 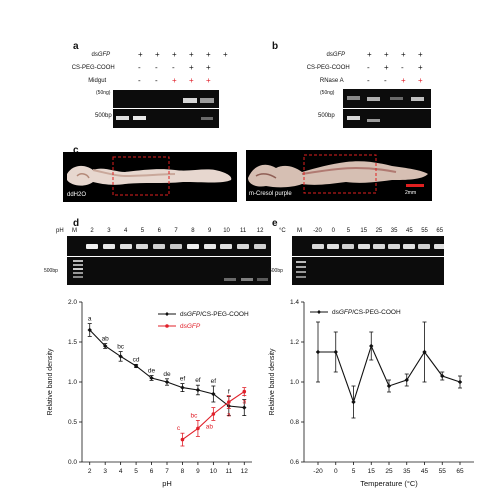 I want to click on scale-bar-label: 2mm, so click(x=411, y=193).